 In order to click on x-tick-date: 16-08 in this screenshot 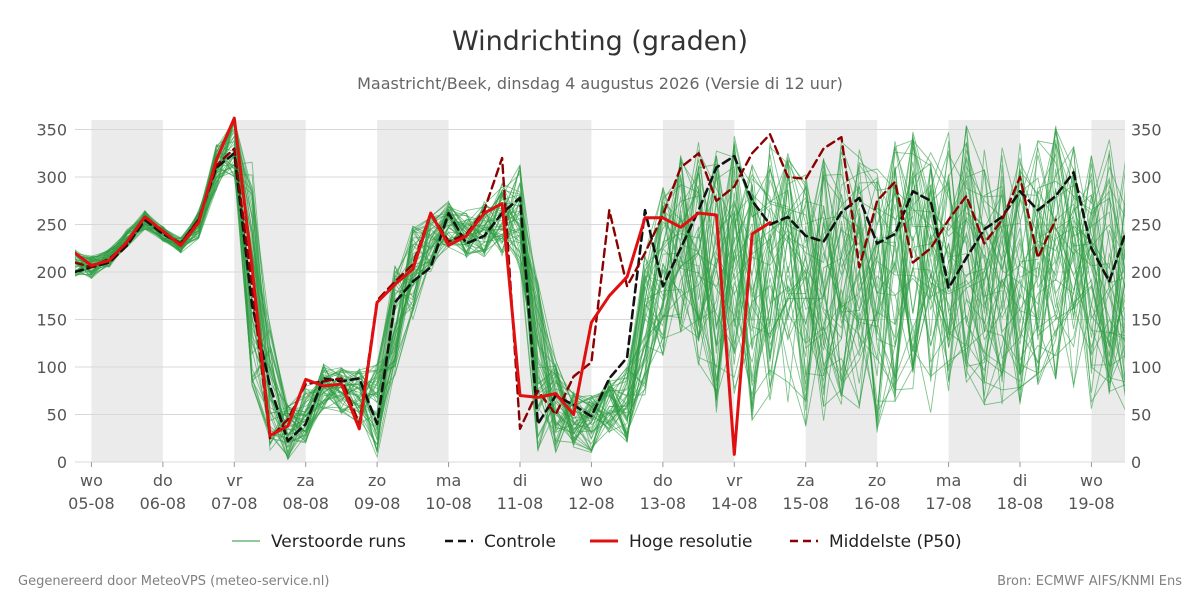, I will do `click(877, 503)`.